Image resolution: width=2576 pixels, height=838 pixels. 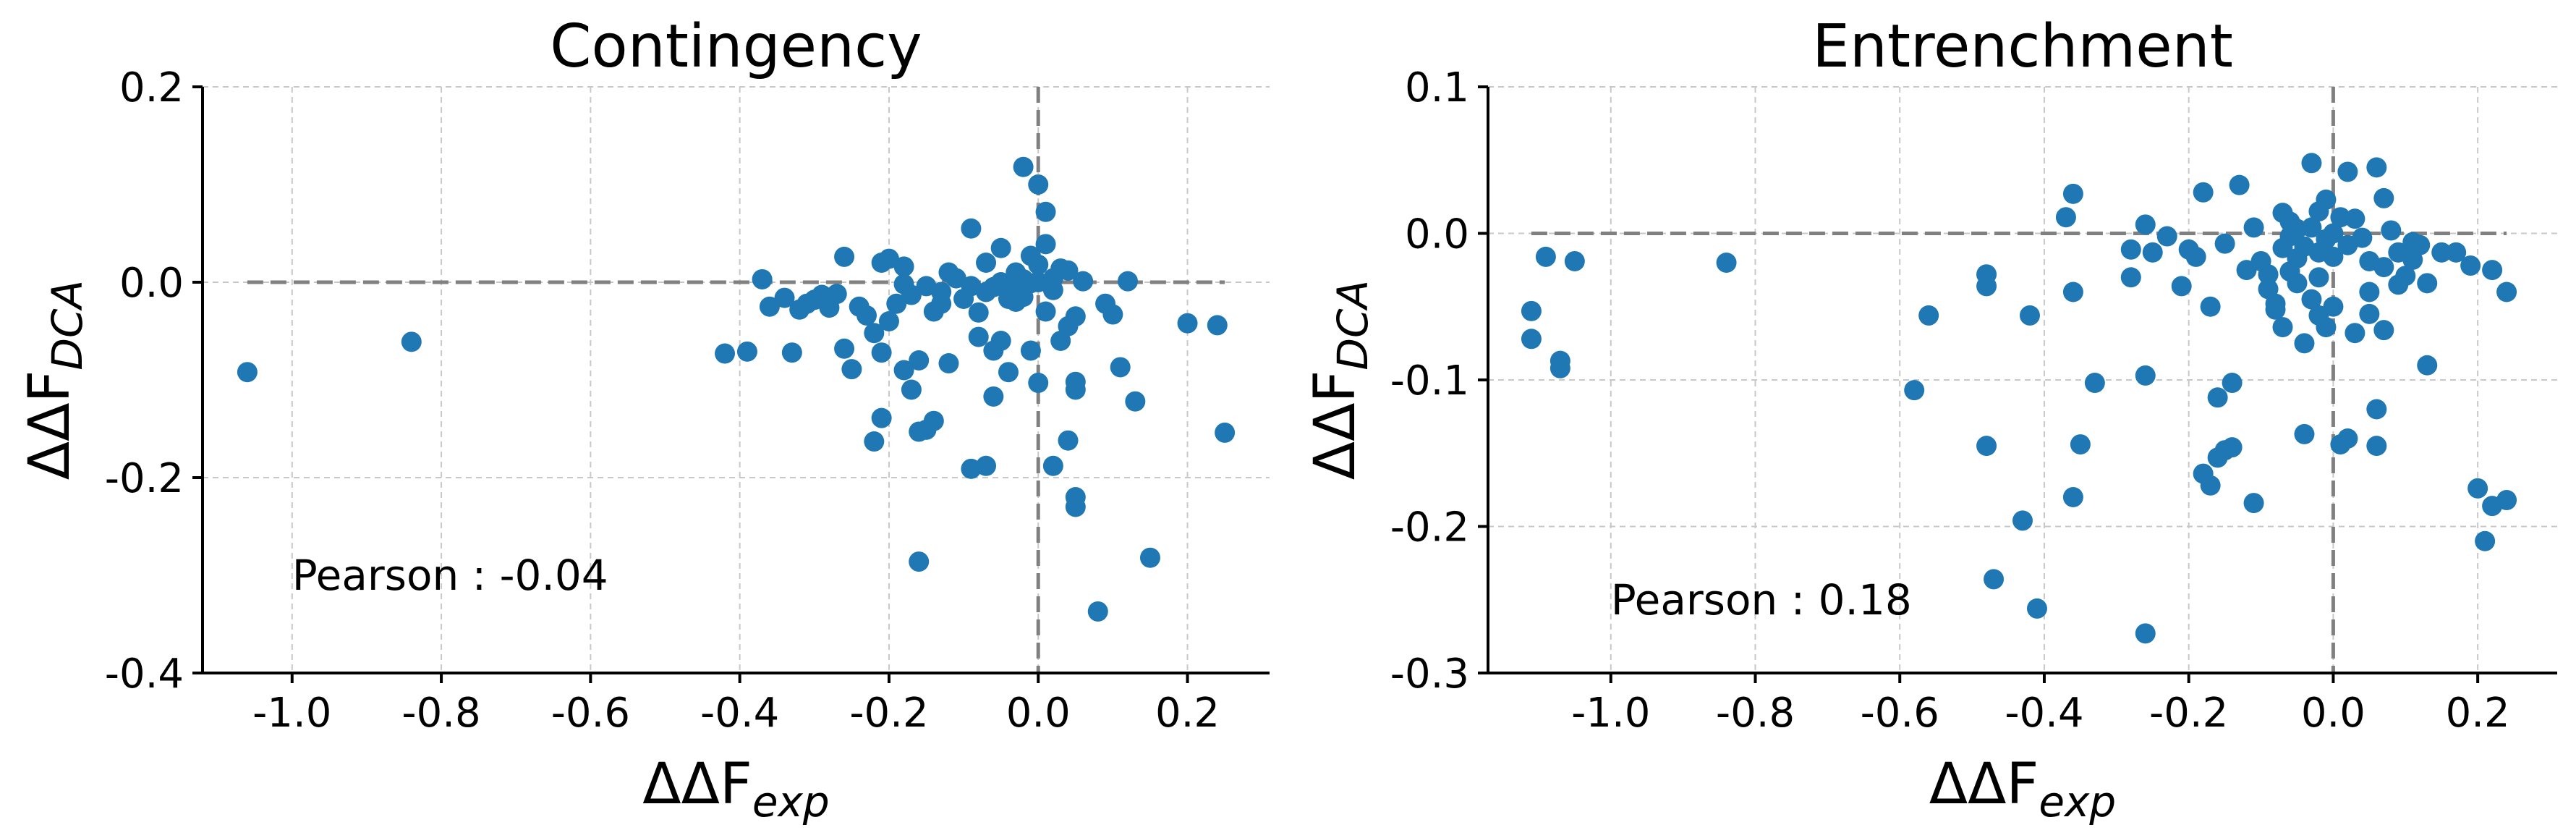 I want to click on chart-title: Contingency, so click(x=736, y=46).